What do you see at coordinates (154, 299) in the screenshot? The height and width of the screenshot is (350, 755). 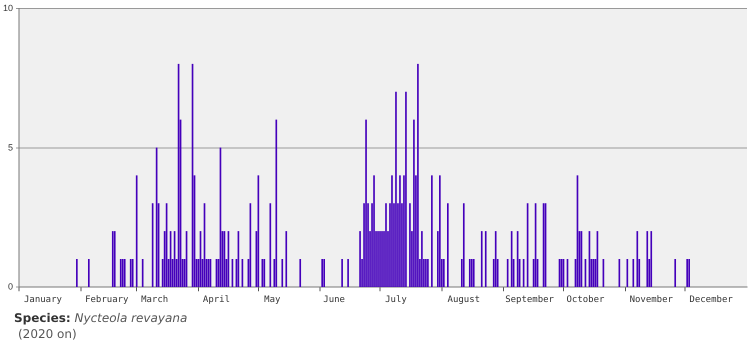 I see `x-tick-label: March` at bounding box center [154, 299].